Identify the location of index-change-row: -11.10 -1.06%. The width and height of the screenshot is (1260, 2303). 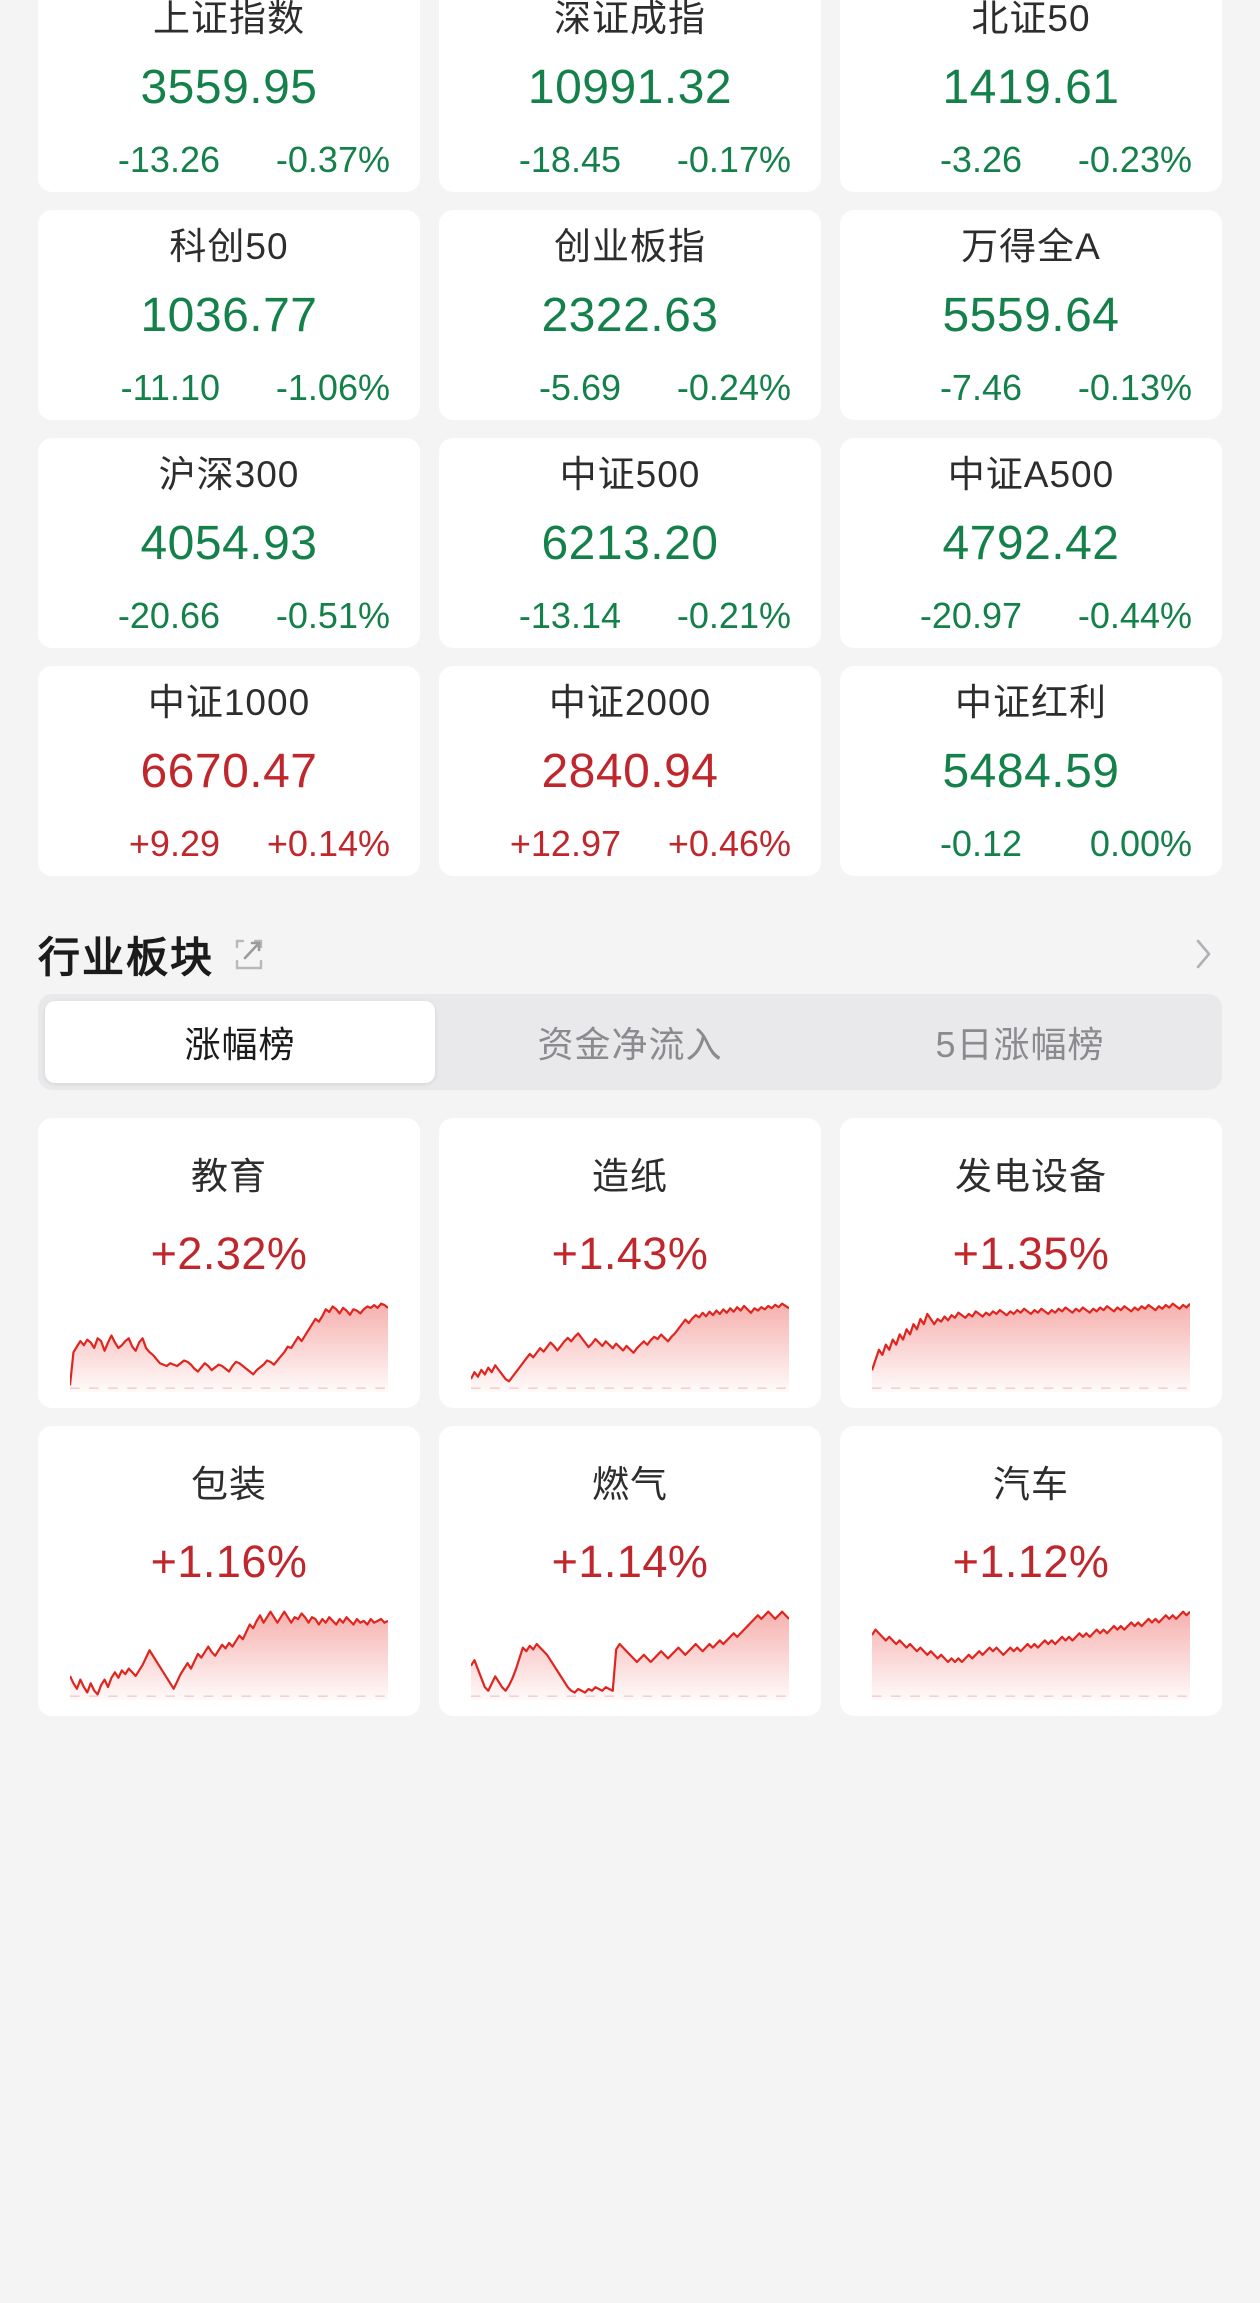
(229, 388).